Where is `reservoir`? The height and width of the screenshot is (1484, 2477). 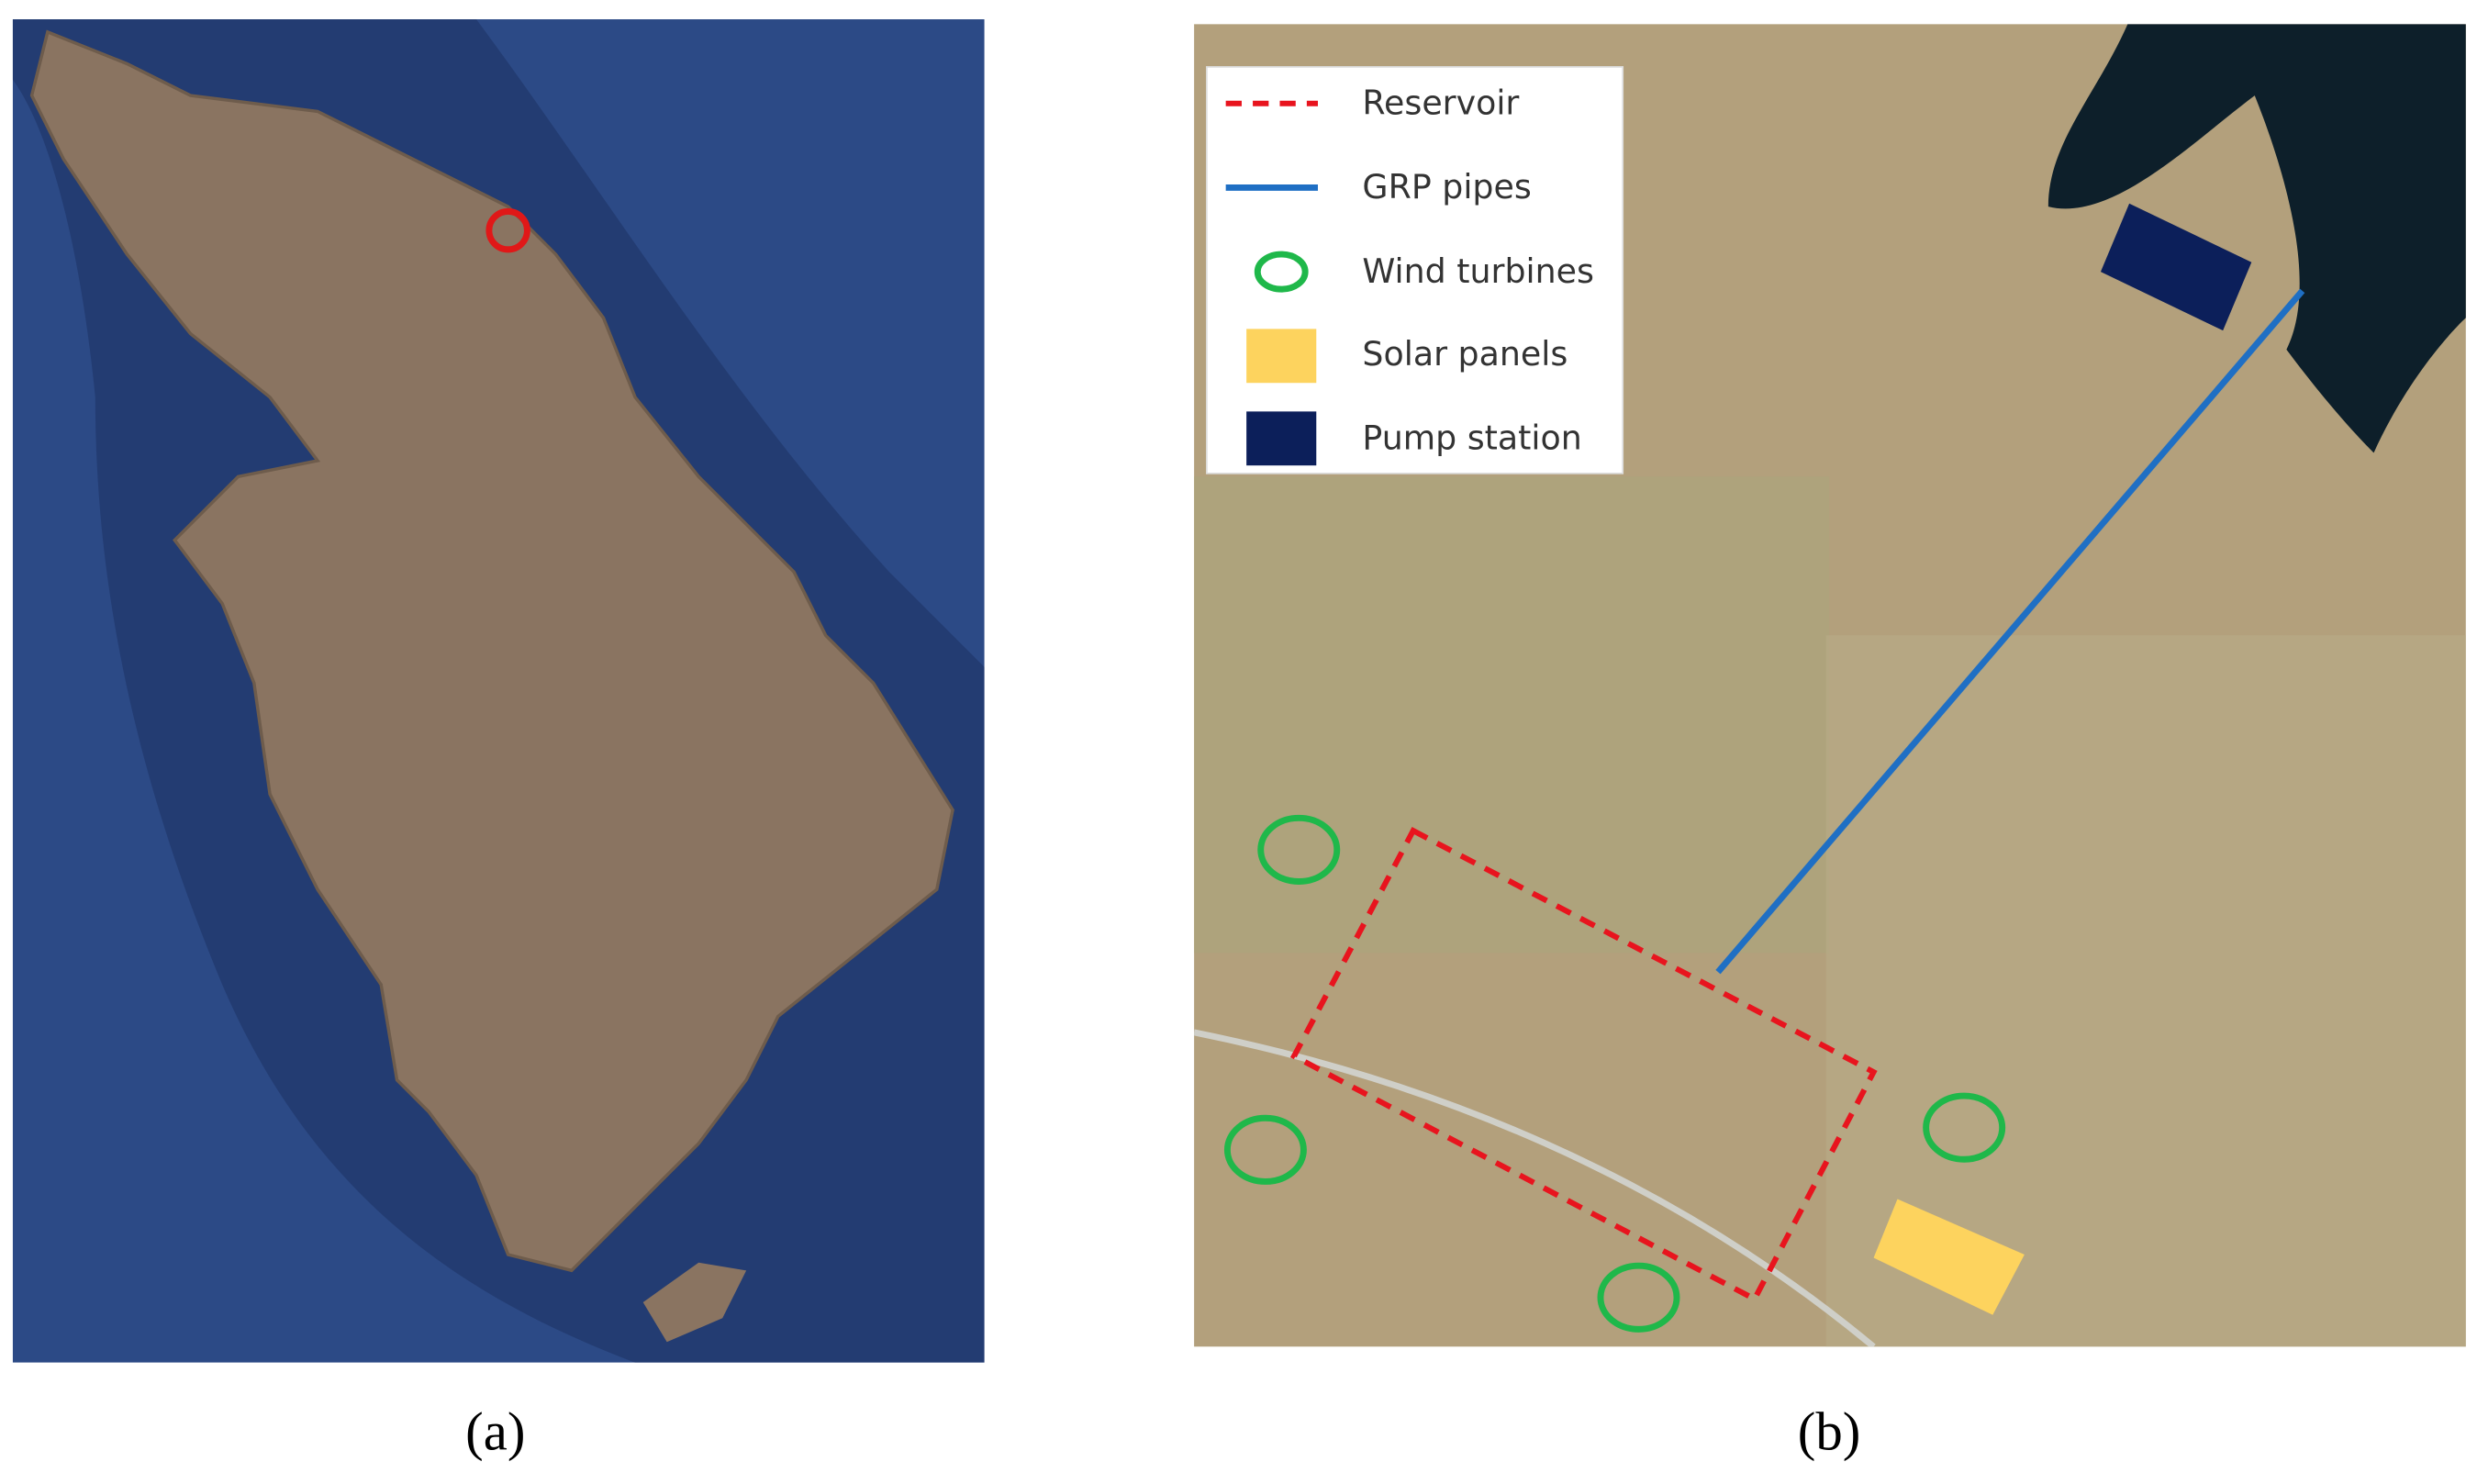 reservoir is located at coordinates (1583, 1065).